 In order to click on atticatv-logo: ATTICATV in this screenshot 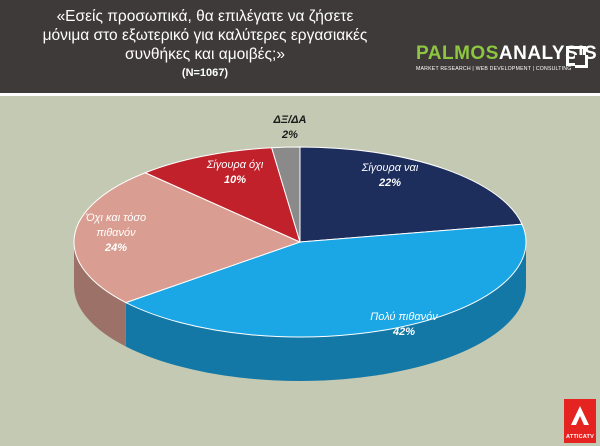, I will do `click(580, 421)`.